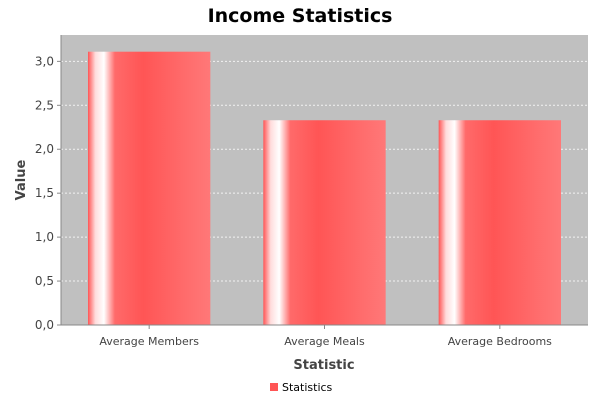 Image resolution: width=600 pixels, height=400 pixels. I want to click on legend-swatch, so click(274, 387).